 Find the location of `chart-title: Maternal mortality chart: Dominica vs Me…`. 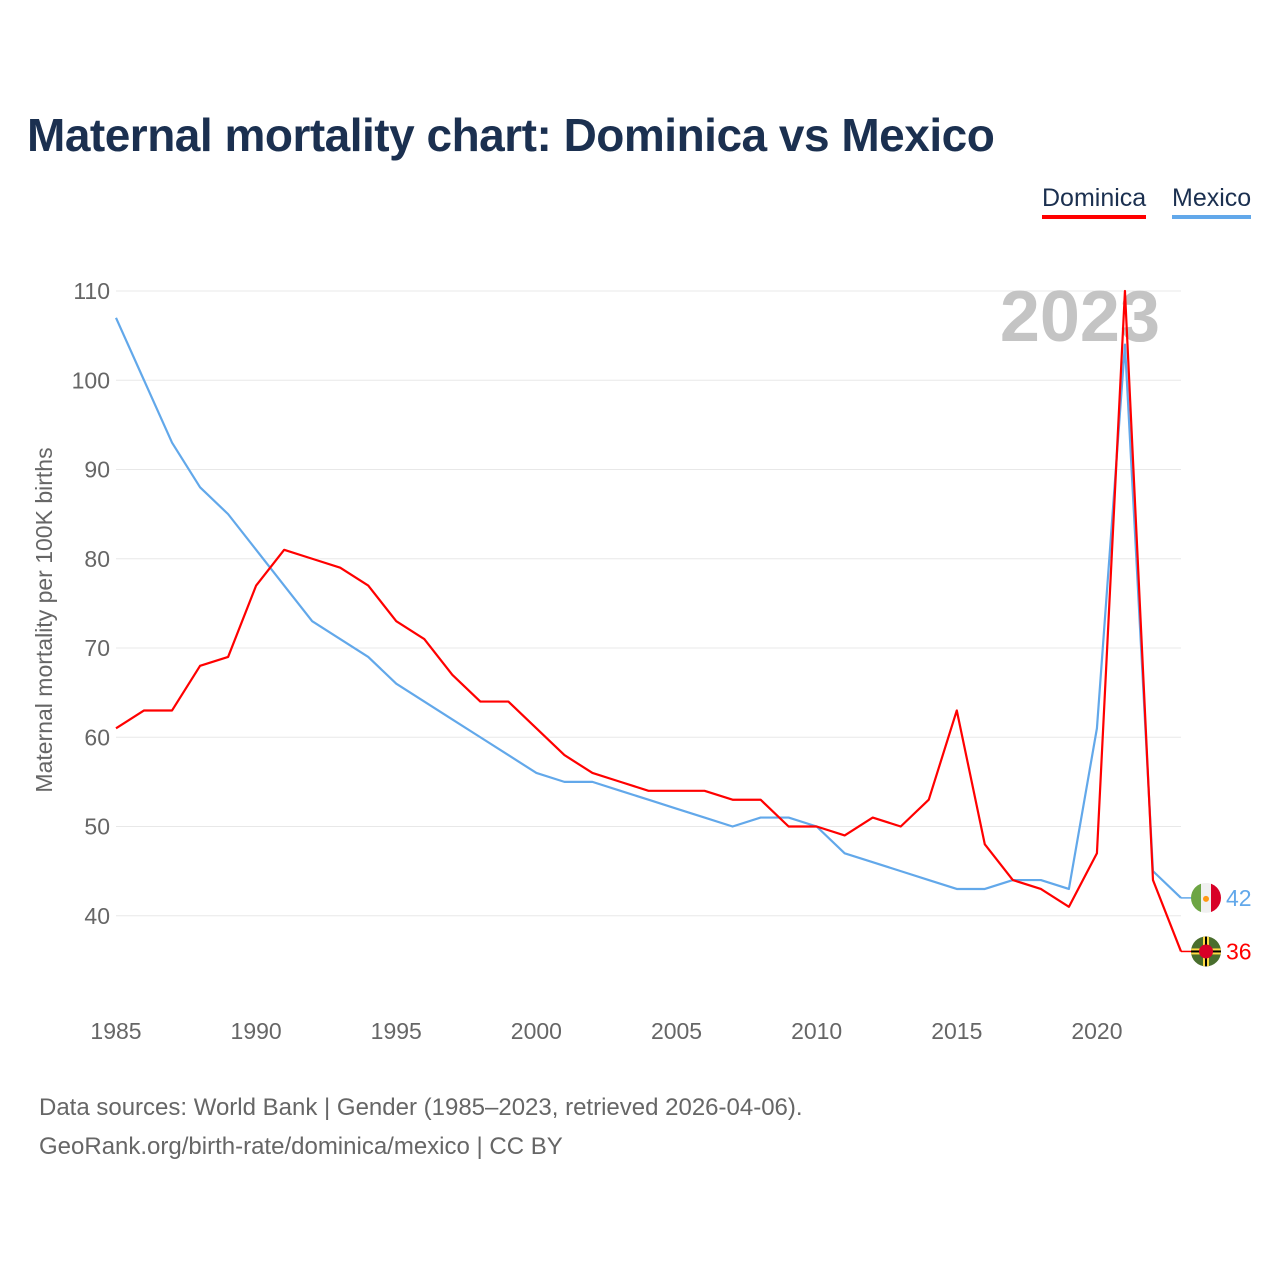

chart-title: Maternal mortality chart: Dominica vs Me… is located at coordinates (511, 135).